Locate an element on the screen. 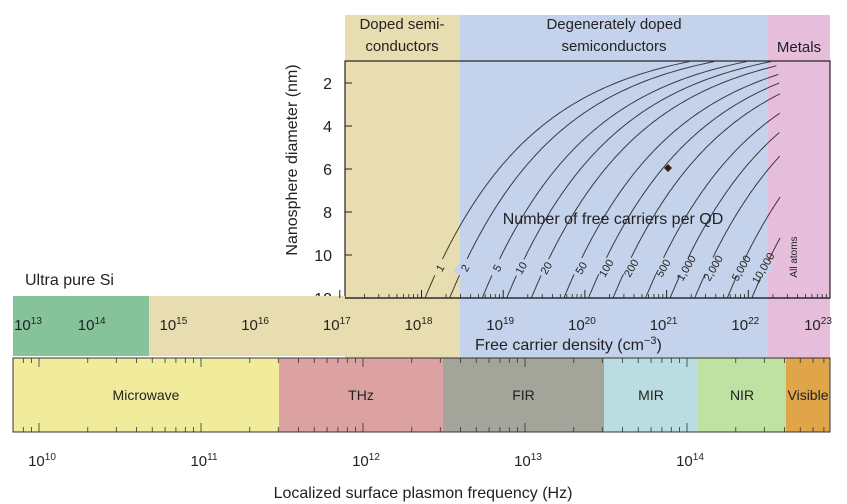 Image resolution: width=847 pixels, height=504 pixels. spectrum-band-label: Microwave is located at coordinates (146, 395).